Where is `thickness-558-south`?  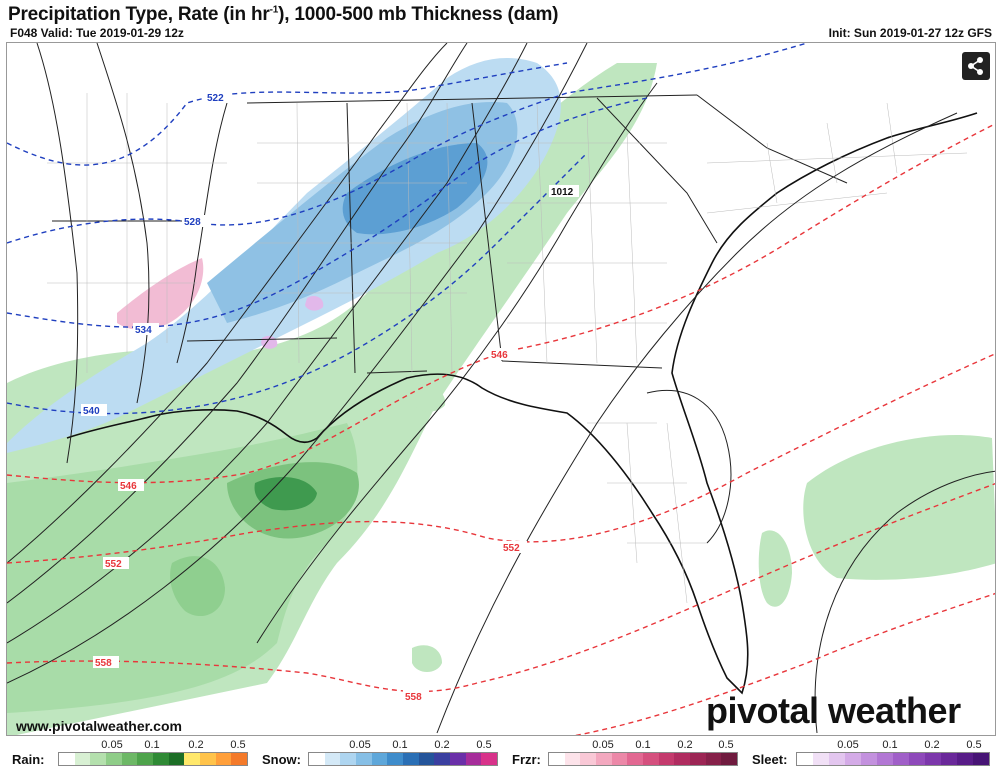 thickness-558-south is located at coordinates (784, 663).